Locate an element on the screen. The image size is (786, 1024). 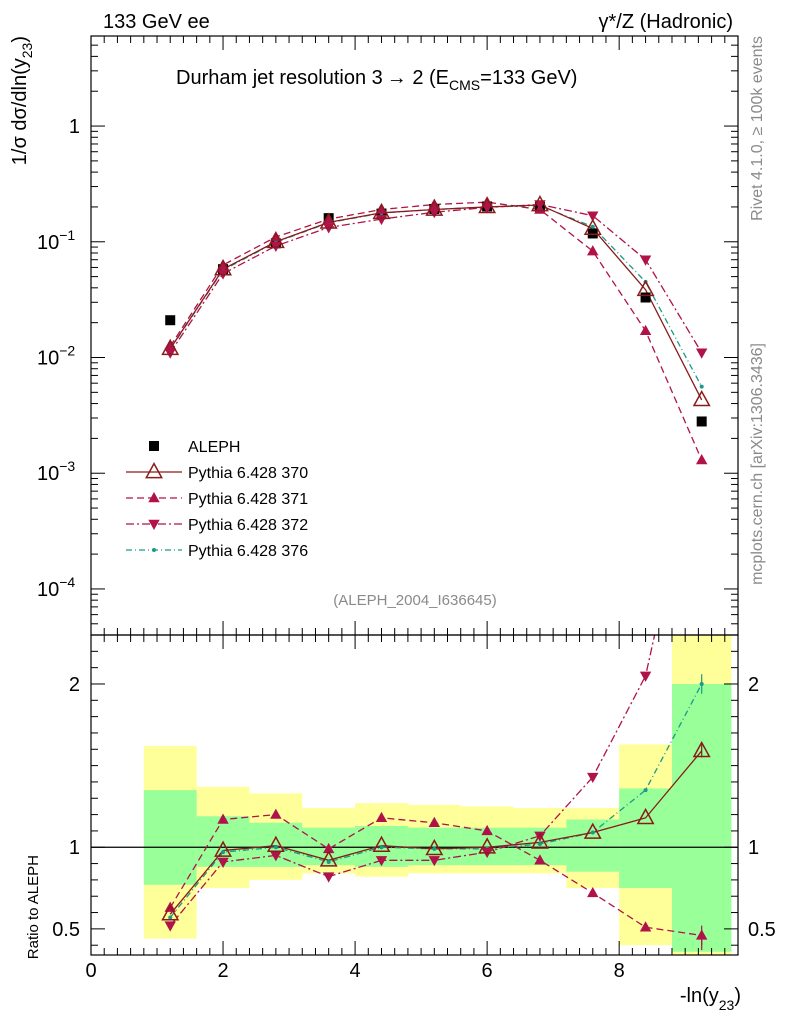
x-tick-label-4: 8 is located at coordinates (619, 971).